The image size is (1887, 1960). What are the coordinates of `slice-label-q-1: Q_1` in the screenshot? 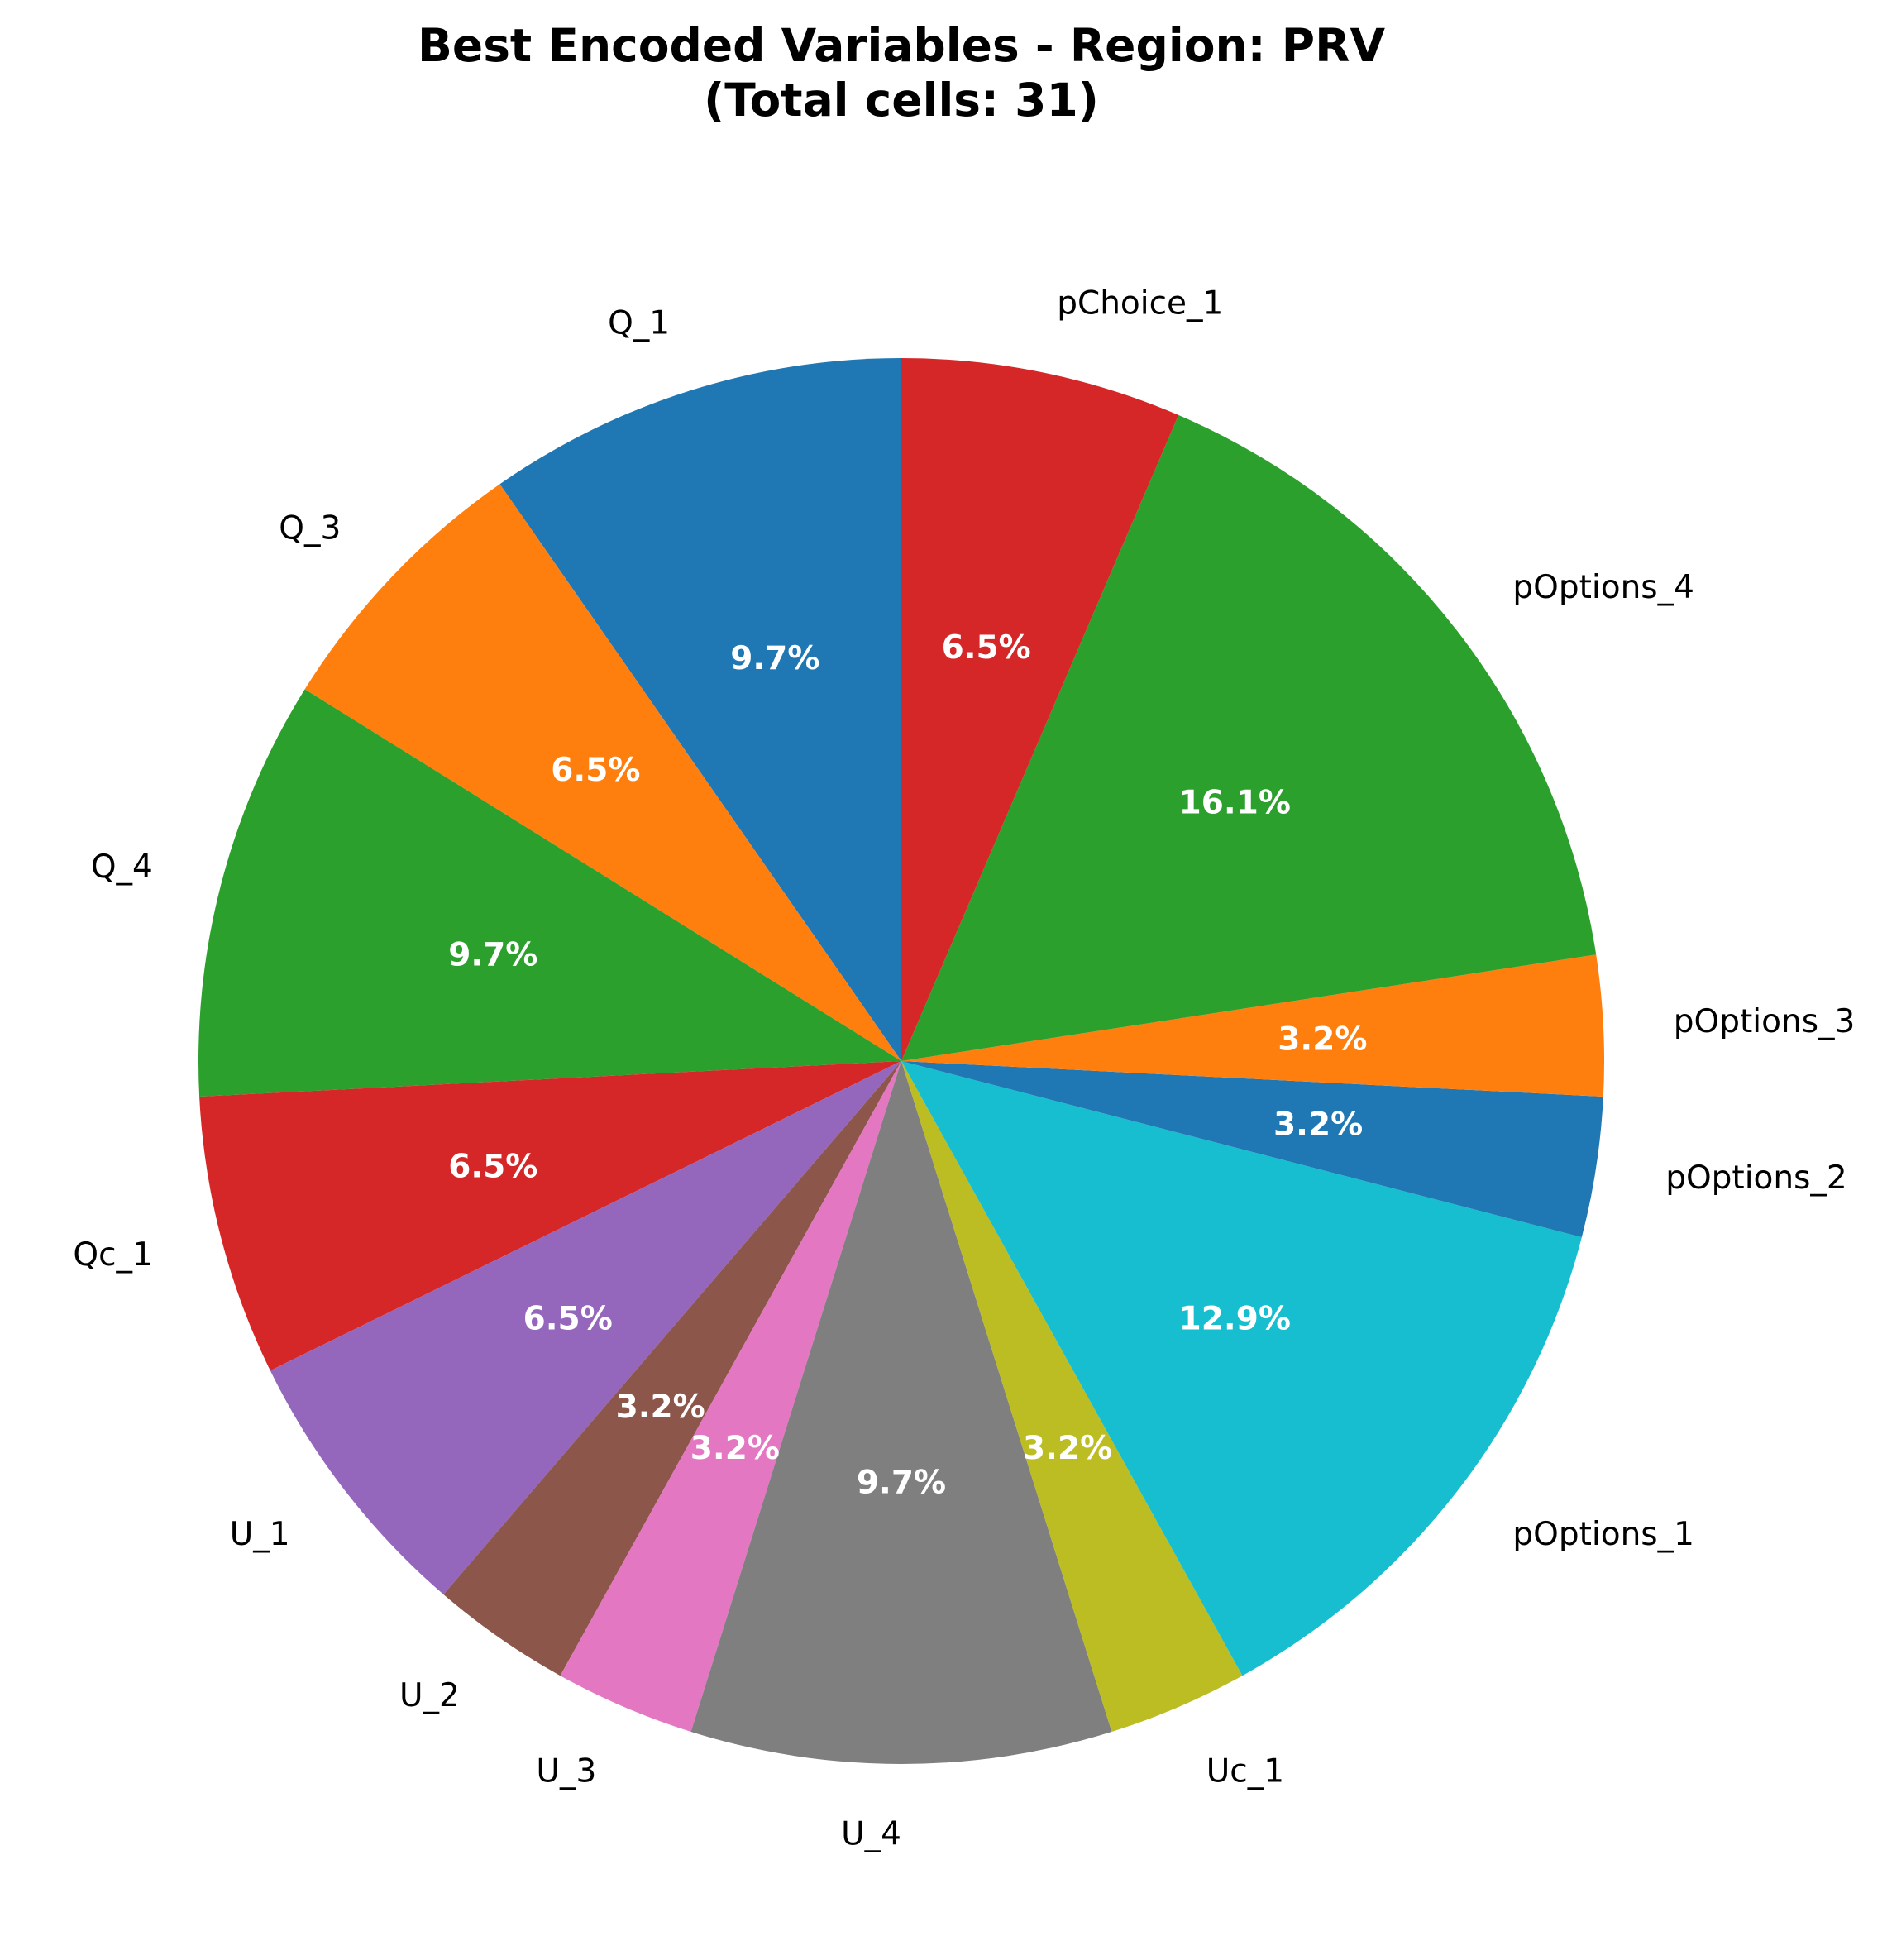 It's located at (639, 323).